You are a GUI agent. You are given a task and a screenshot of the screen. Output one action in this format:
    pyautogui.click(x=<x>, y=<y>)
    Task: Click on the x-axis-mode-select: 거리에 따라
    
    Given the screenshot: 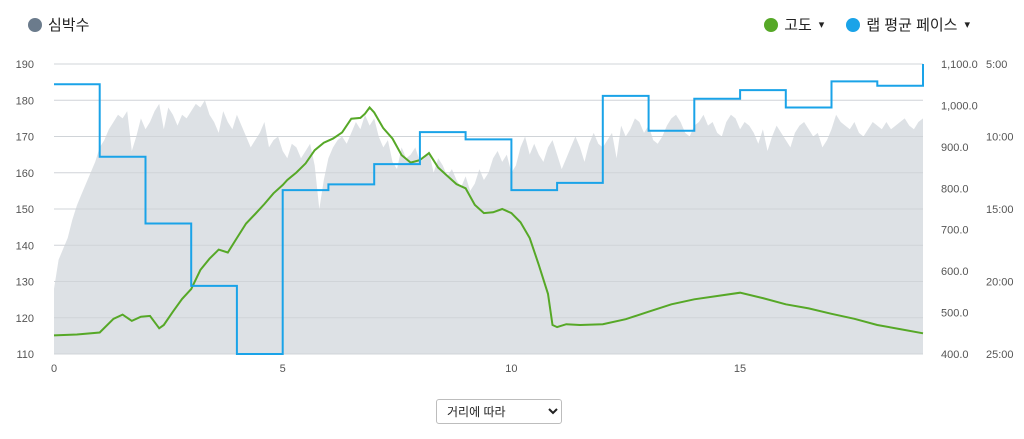 What is the action you would take?
    pyautogui.click(x=499, y=411)
    